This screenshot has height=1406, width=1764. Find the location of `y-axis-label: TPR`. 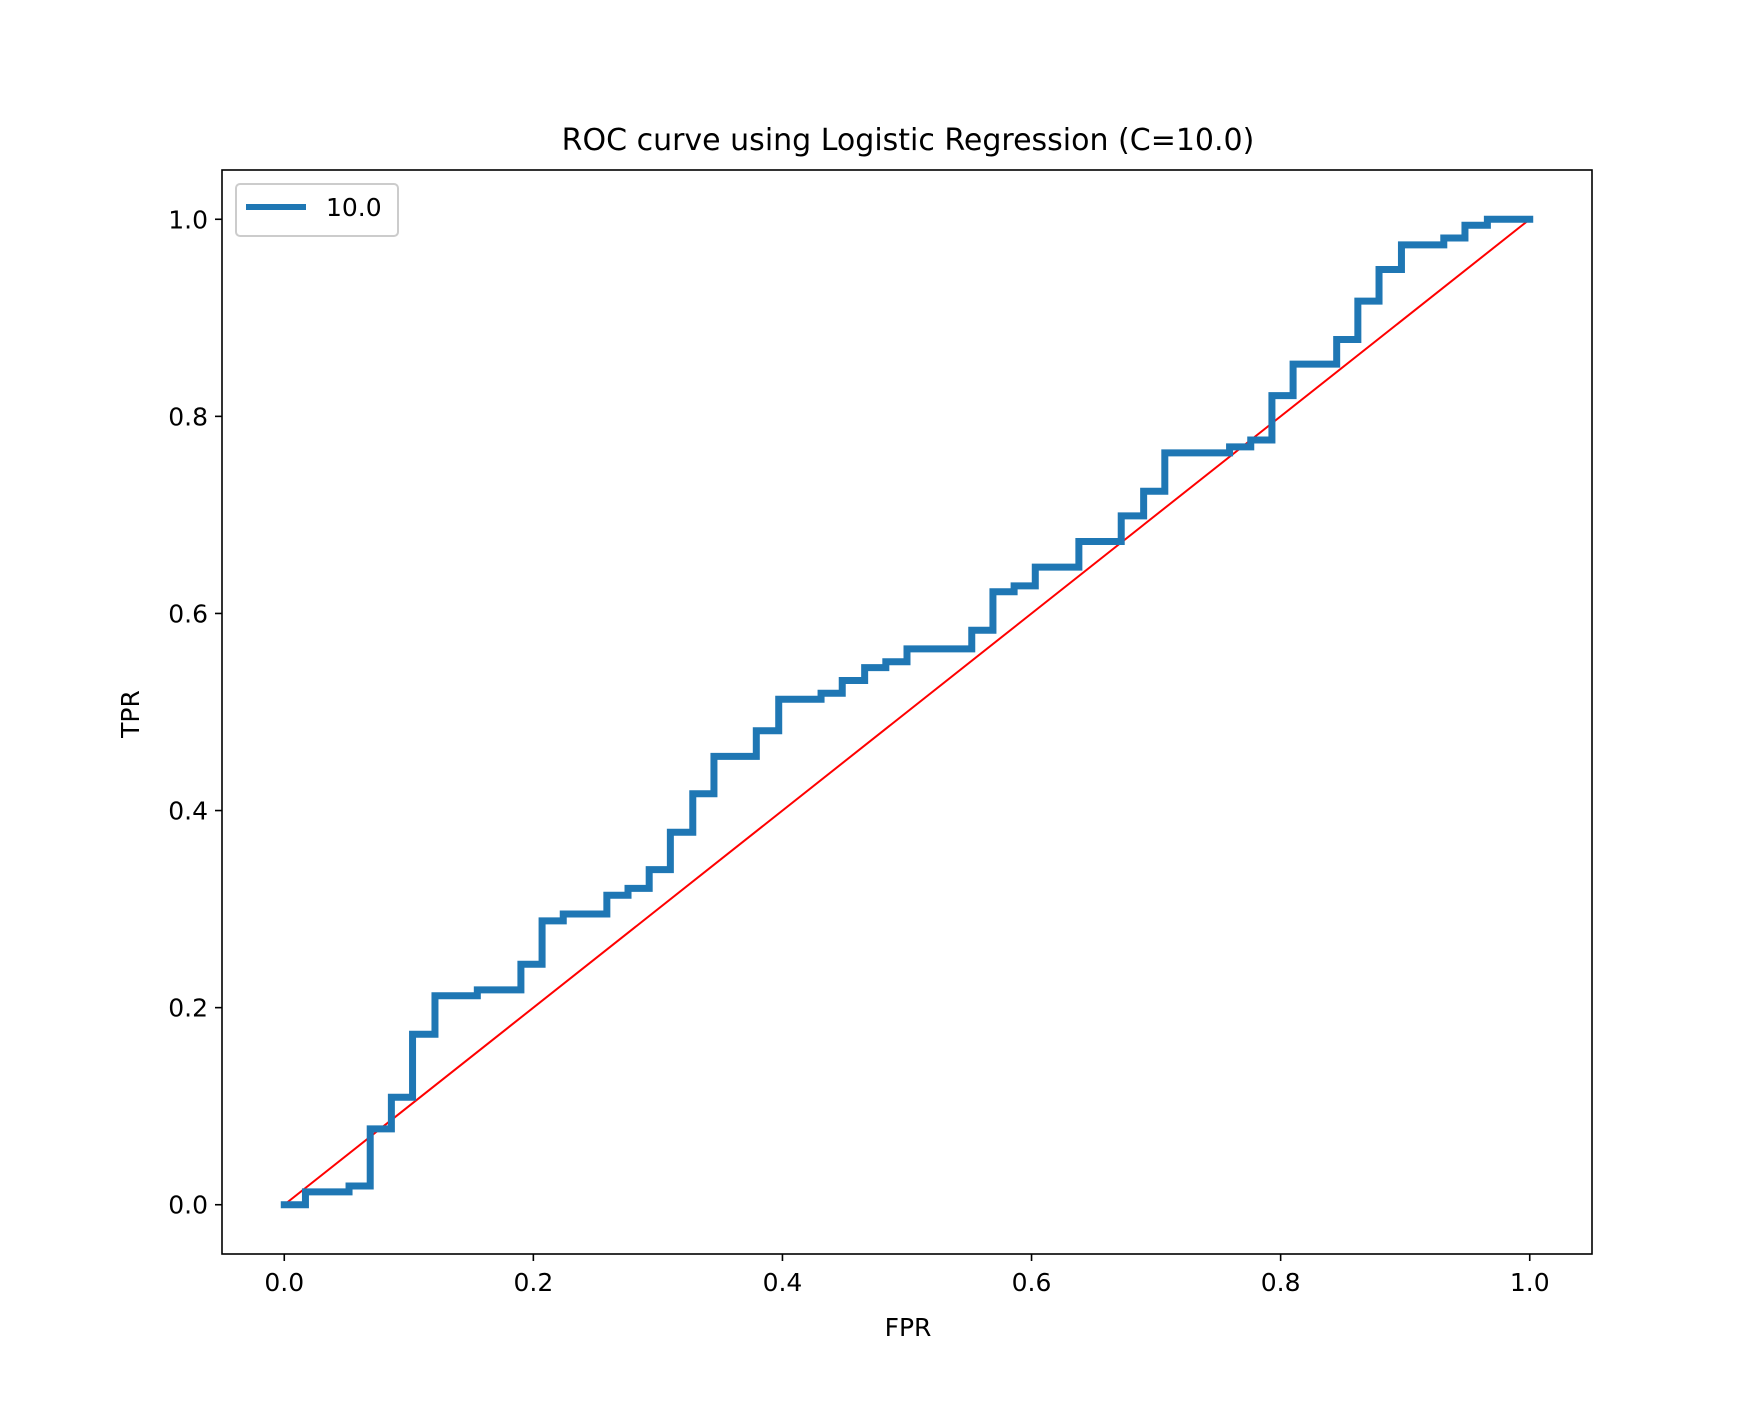

y-axis-label: TPR is located at coordinates (130, 714).